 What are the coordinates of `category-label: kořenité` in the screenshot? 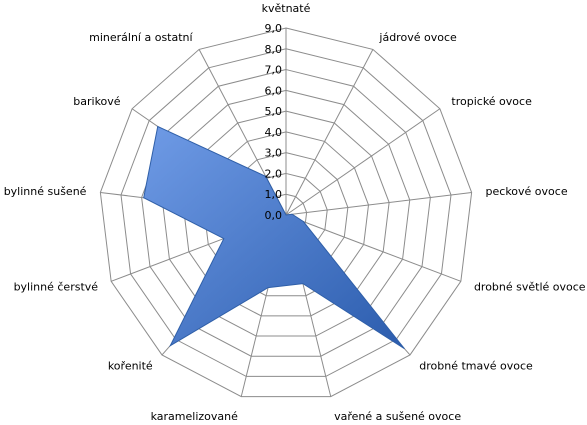 It's located at (130, 365).